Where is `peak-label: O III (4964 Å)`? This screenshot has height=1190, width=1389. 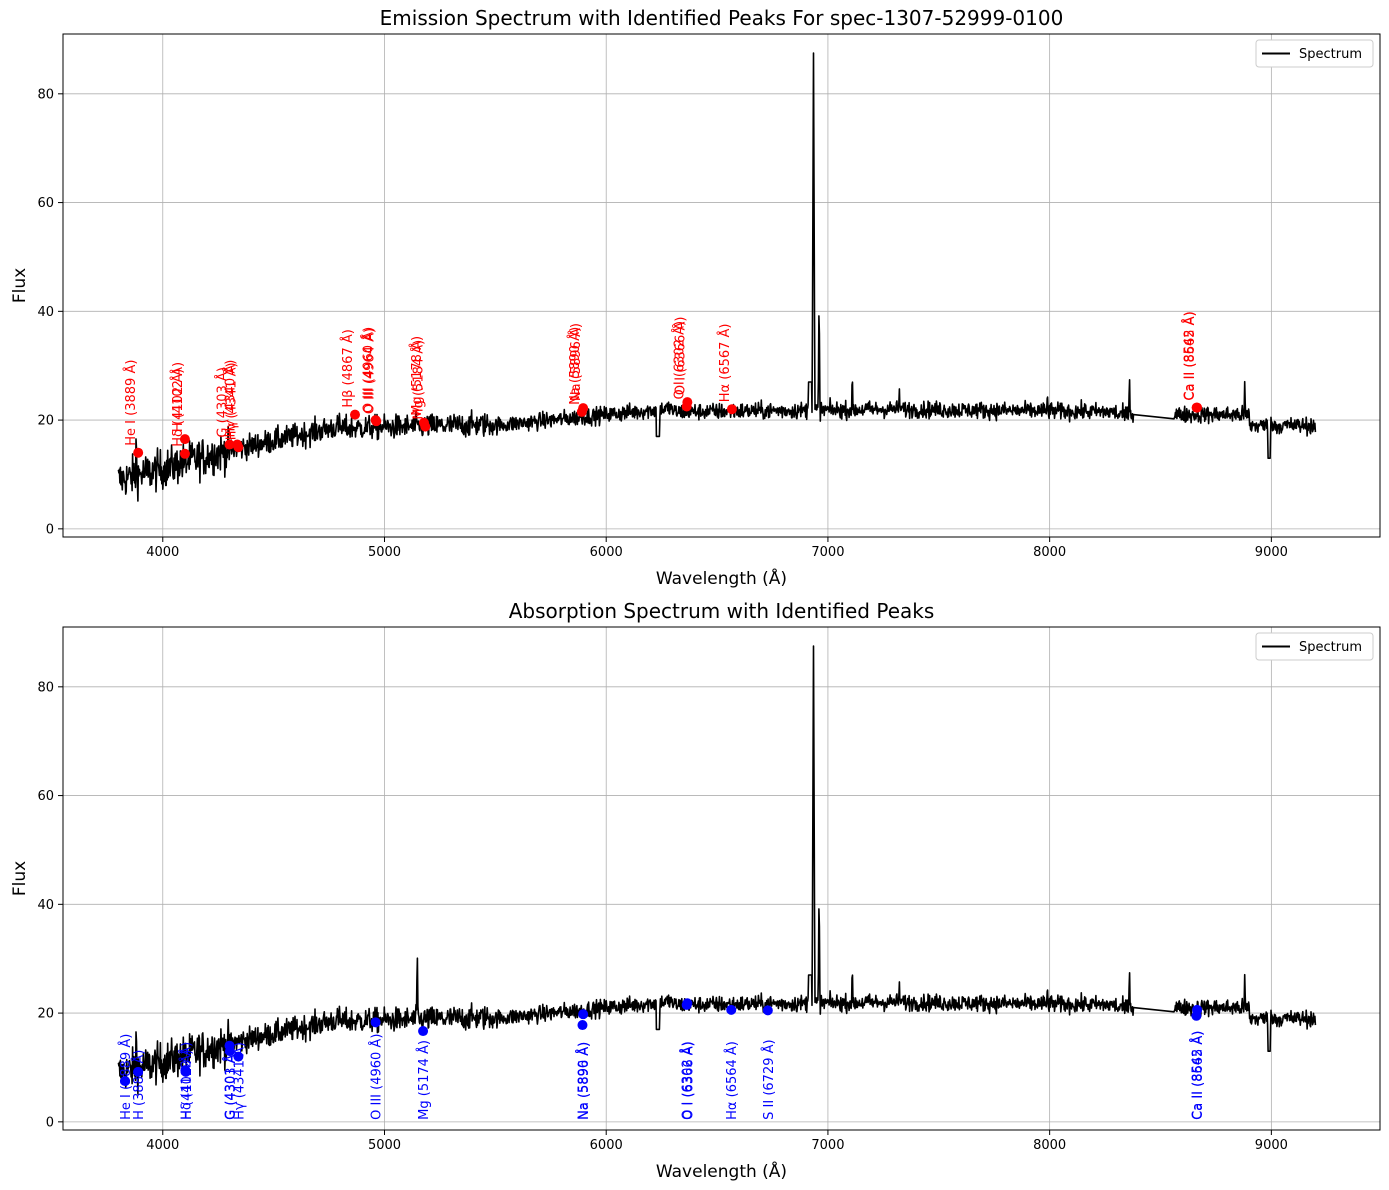
peak-label: O III (4964 Å) is located at coordinates (369, 371).